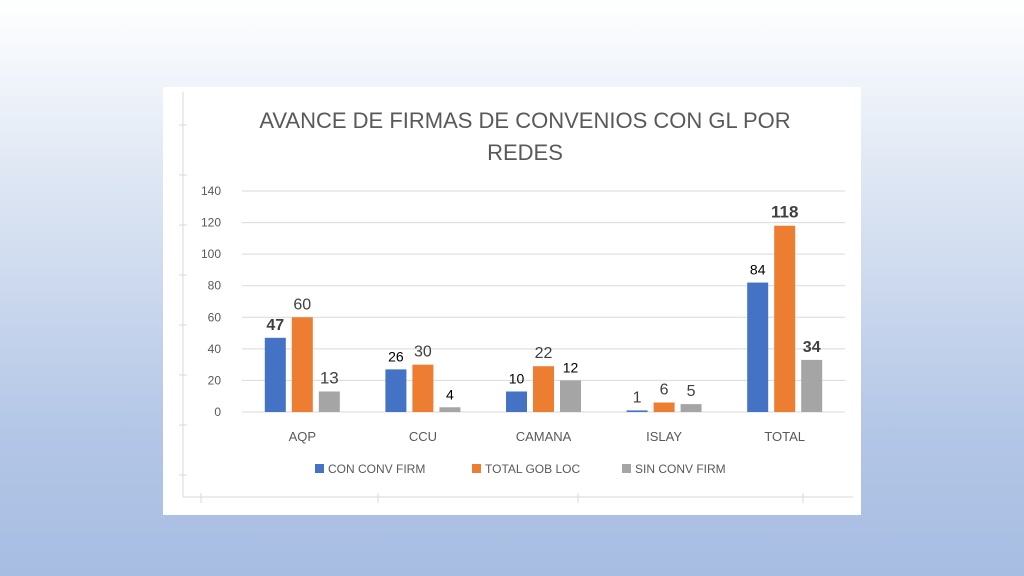 Image resolution: width=1024 pixels, height=576 pixels. What do you see at coordinates (812, 347) in the screenshot?
I see `data-label: 34` at bounding box center [812, 347].